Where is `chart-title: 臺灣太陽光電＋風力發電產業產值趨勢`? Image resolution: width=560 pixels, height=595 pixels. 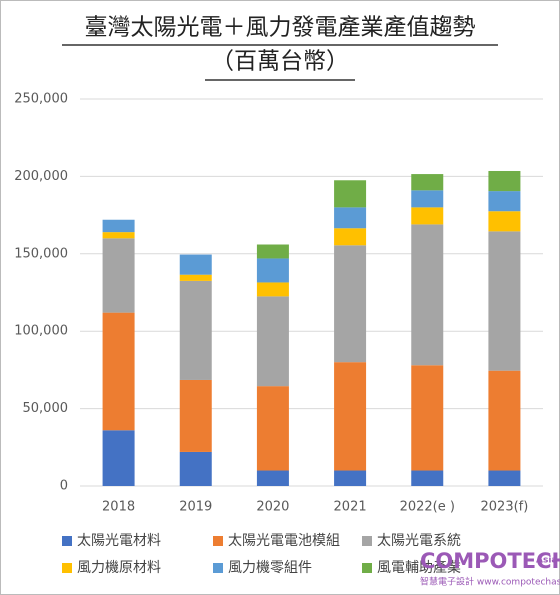
chart-title: 臺灣太陽光電＋風力發電產業產值趨勢 is located at coordinates (280, 28).